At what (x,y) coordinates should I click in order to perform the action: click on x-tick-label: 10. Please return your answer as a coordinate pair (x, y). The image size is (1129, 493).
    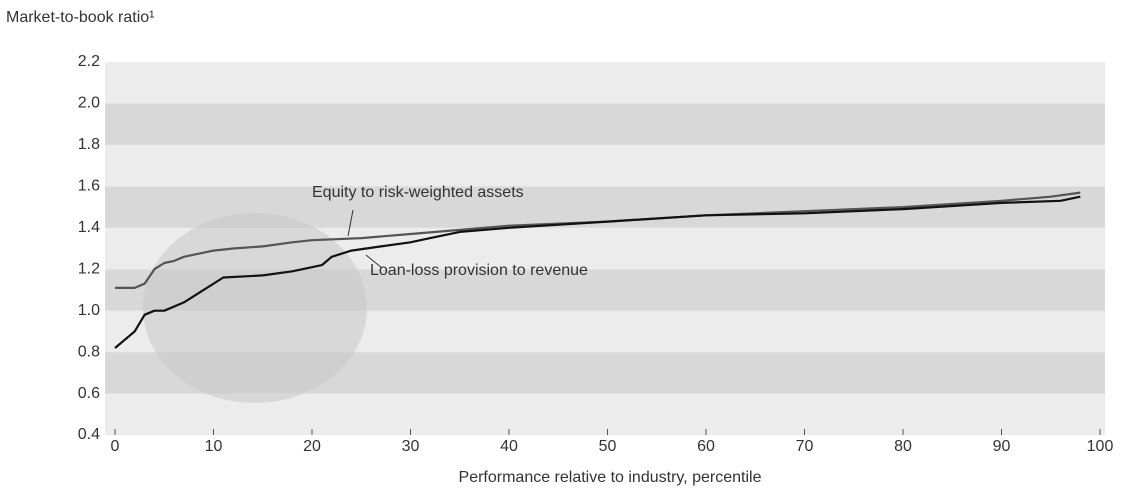
    Looking at the image, I should click on (214, 446).